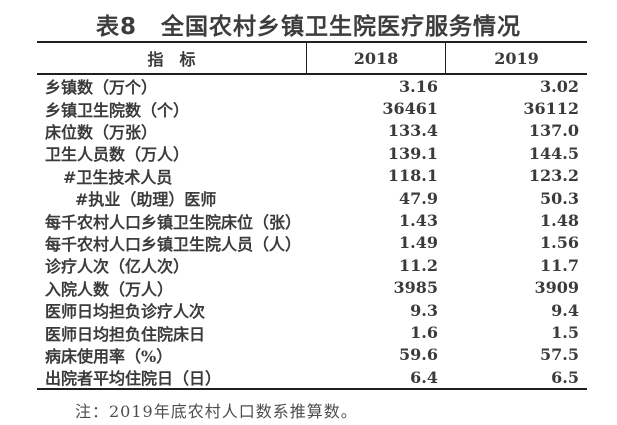 The width and height of the screenshot is (617, 425). I want to click on value-2019-cell: 123.2, so click(553, 176).